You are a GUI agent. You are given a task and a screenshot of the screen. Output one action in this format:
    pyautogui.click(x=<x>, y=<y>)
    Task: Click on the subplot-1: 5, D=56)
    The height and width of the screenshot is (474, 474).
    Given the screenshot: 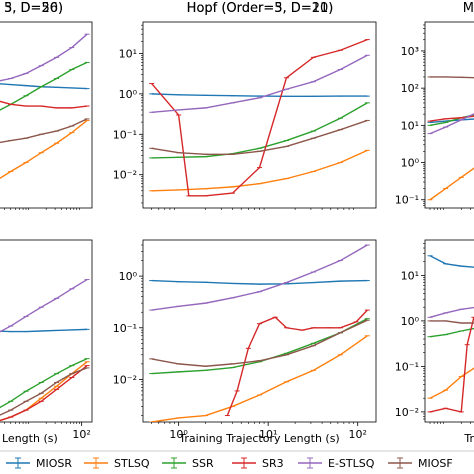 What is the action you would take?
    pyautogui.click(x=46, y=105)
    